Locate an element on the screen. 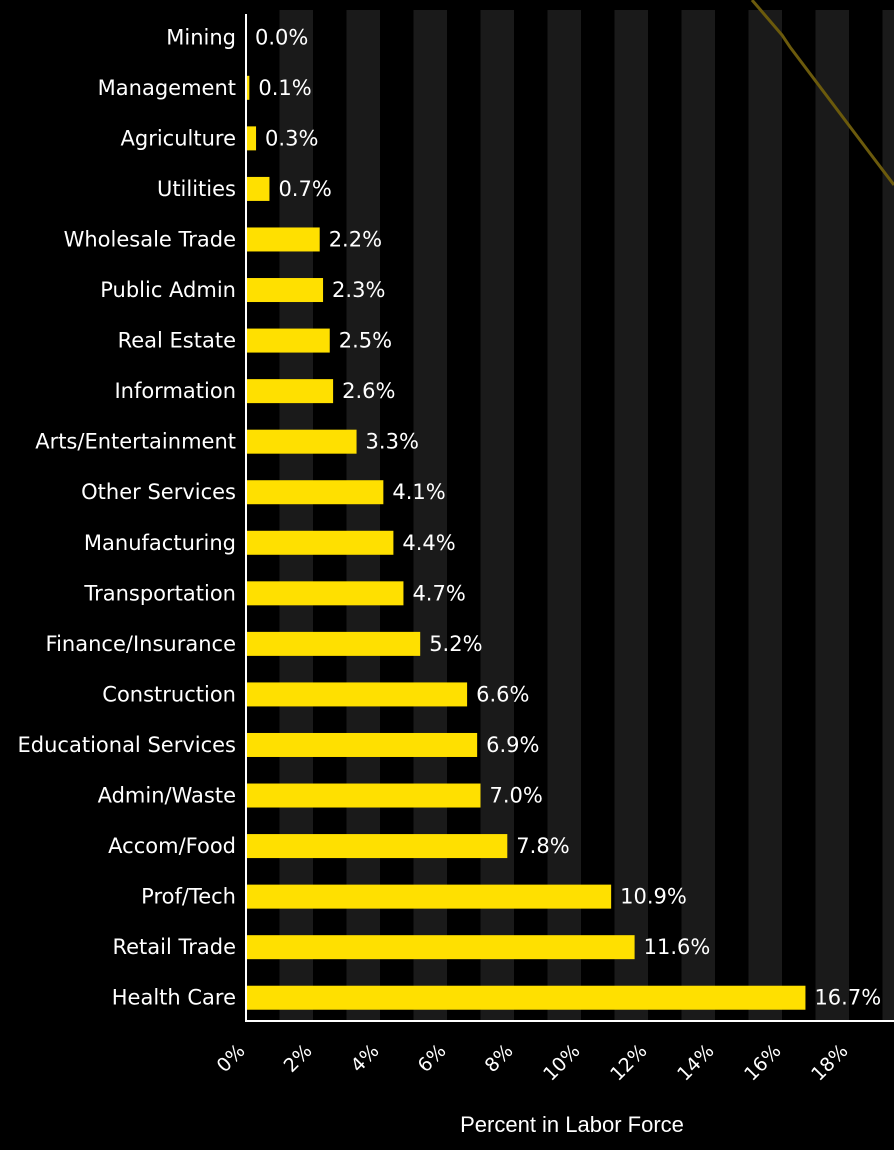  value-label: 11.6% is located at coordinates (677, 947).